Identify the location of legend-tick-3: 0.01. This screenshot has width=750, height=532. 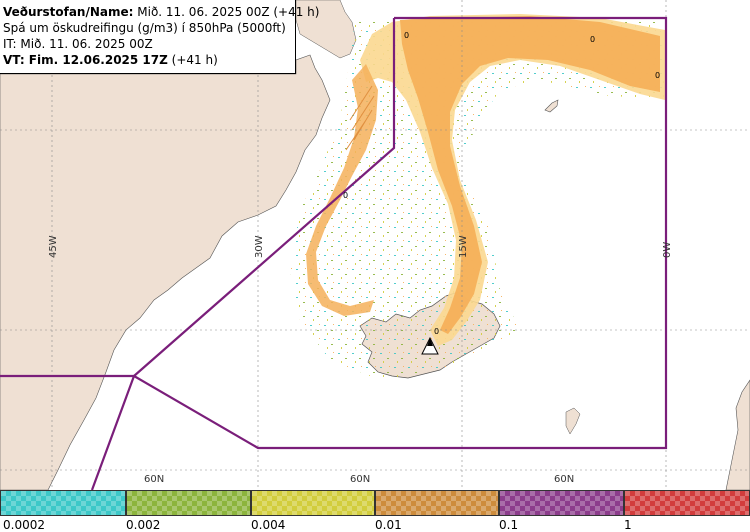
(388, 525).